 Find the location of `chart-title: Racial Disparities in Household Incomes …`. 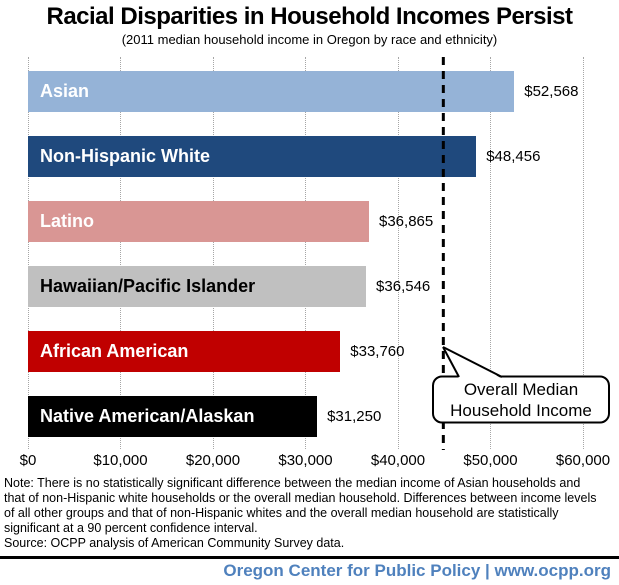

chart-title: Racial Disparities in Household Incomes … is located at coordinates (309, 16).